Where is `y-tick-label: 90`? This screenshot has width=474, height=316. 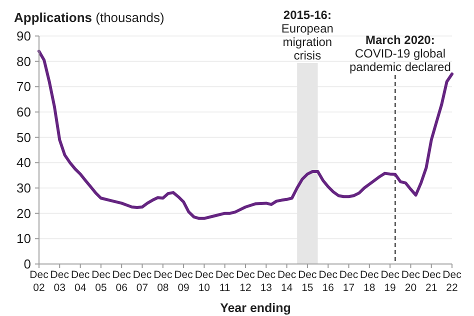 y-tick-label: 90 is located at coordinates (23, 36).